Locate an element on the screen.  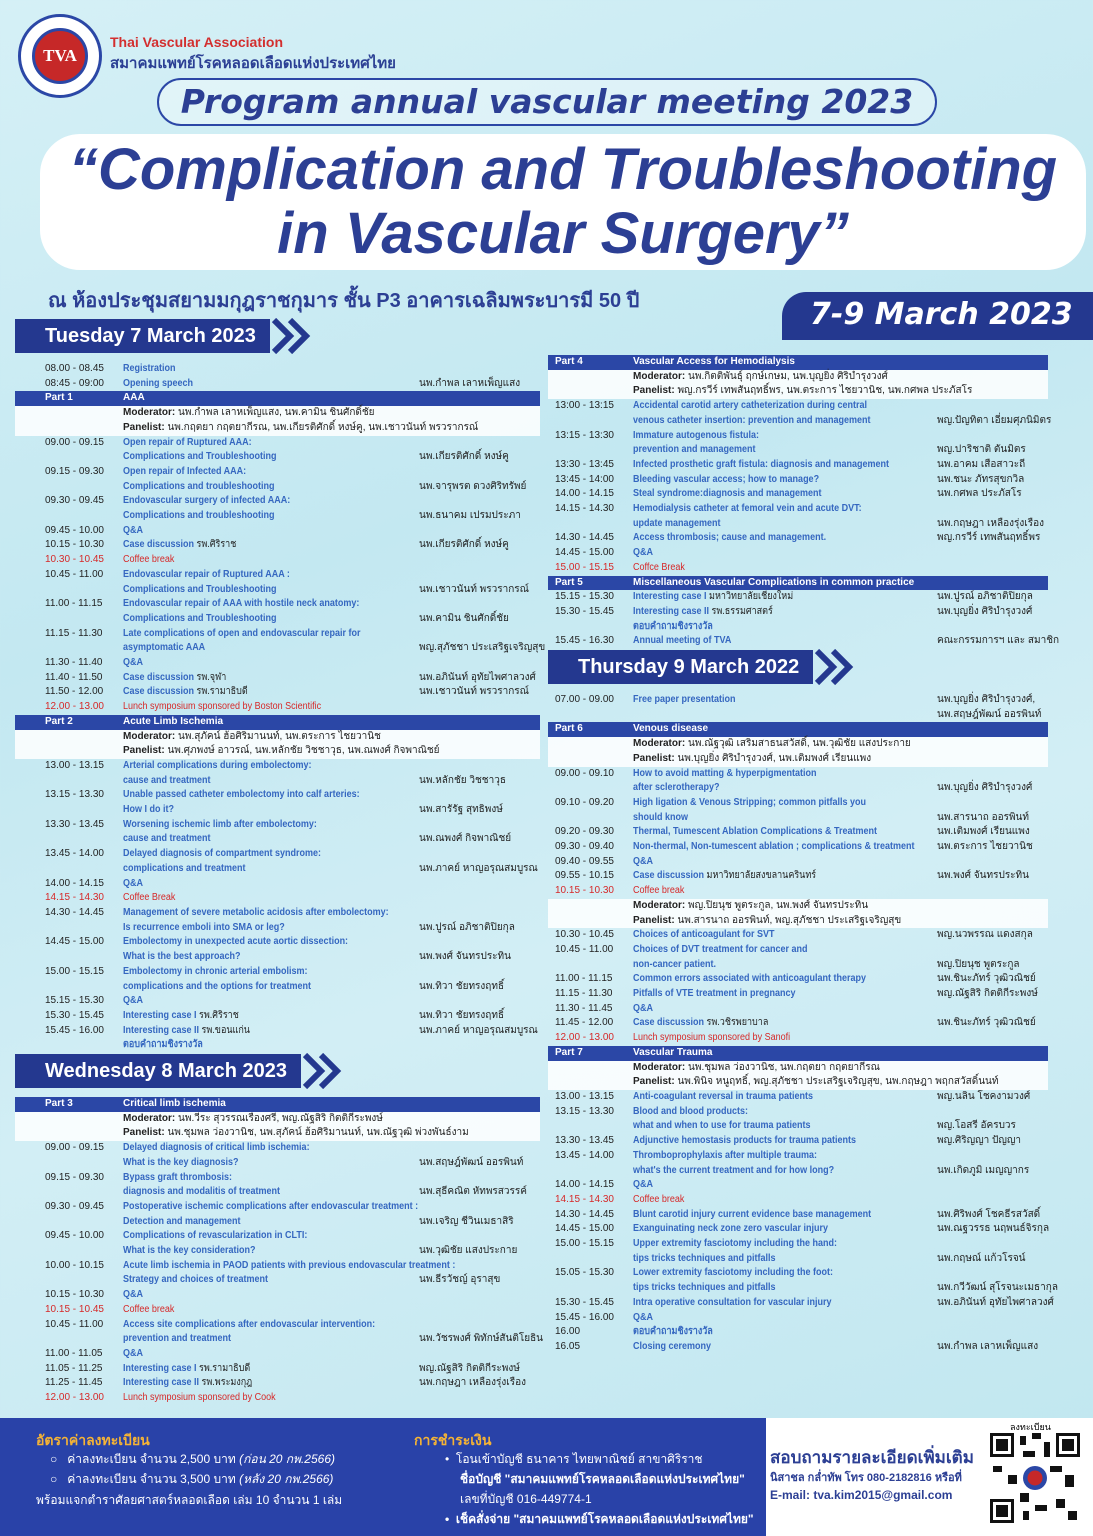
session-venue: รพ.ศิริราช is located at coordinates (219, 1015).